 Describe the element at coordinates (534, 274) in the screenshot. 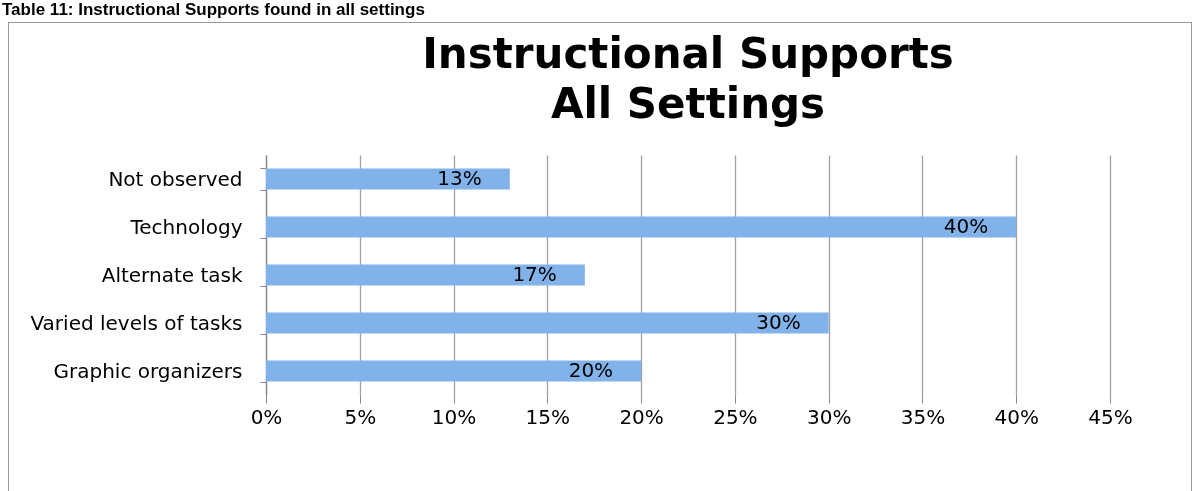

I see `data-label: 17%` at that location.